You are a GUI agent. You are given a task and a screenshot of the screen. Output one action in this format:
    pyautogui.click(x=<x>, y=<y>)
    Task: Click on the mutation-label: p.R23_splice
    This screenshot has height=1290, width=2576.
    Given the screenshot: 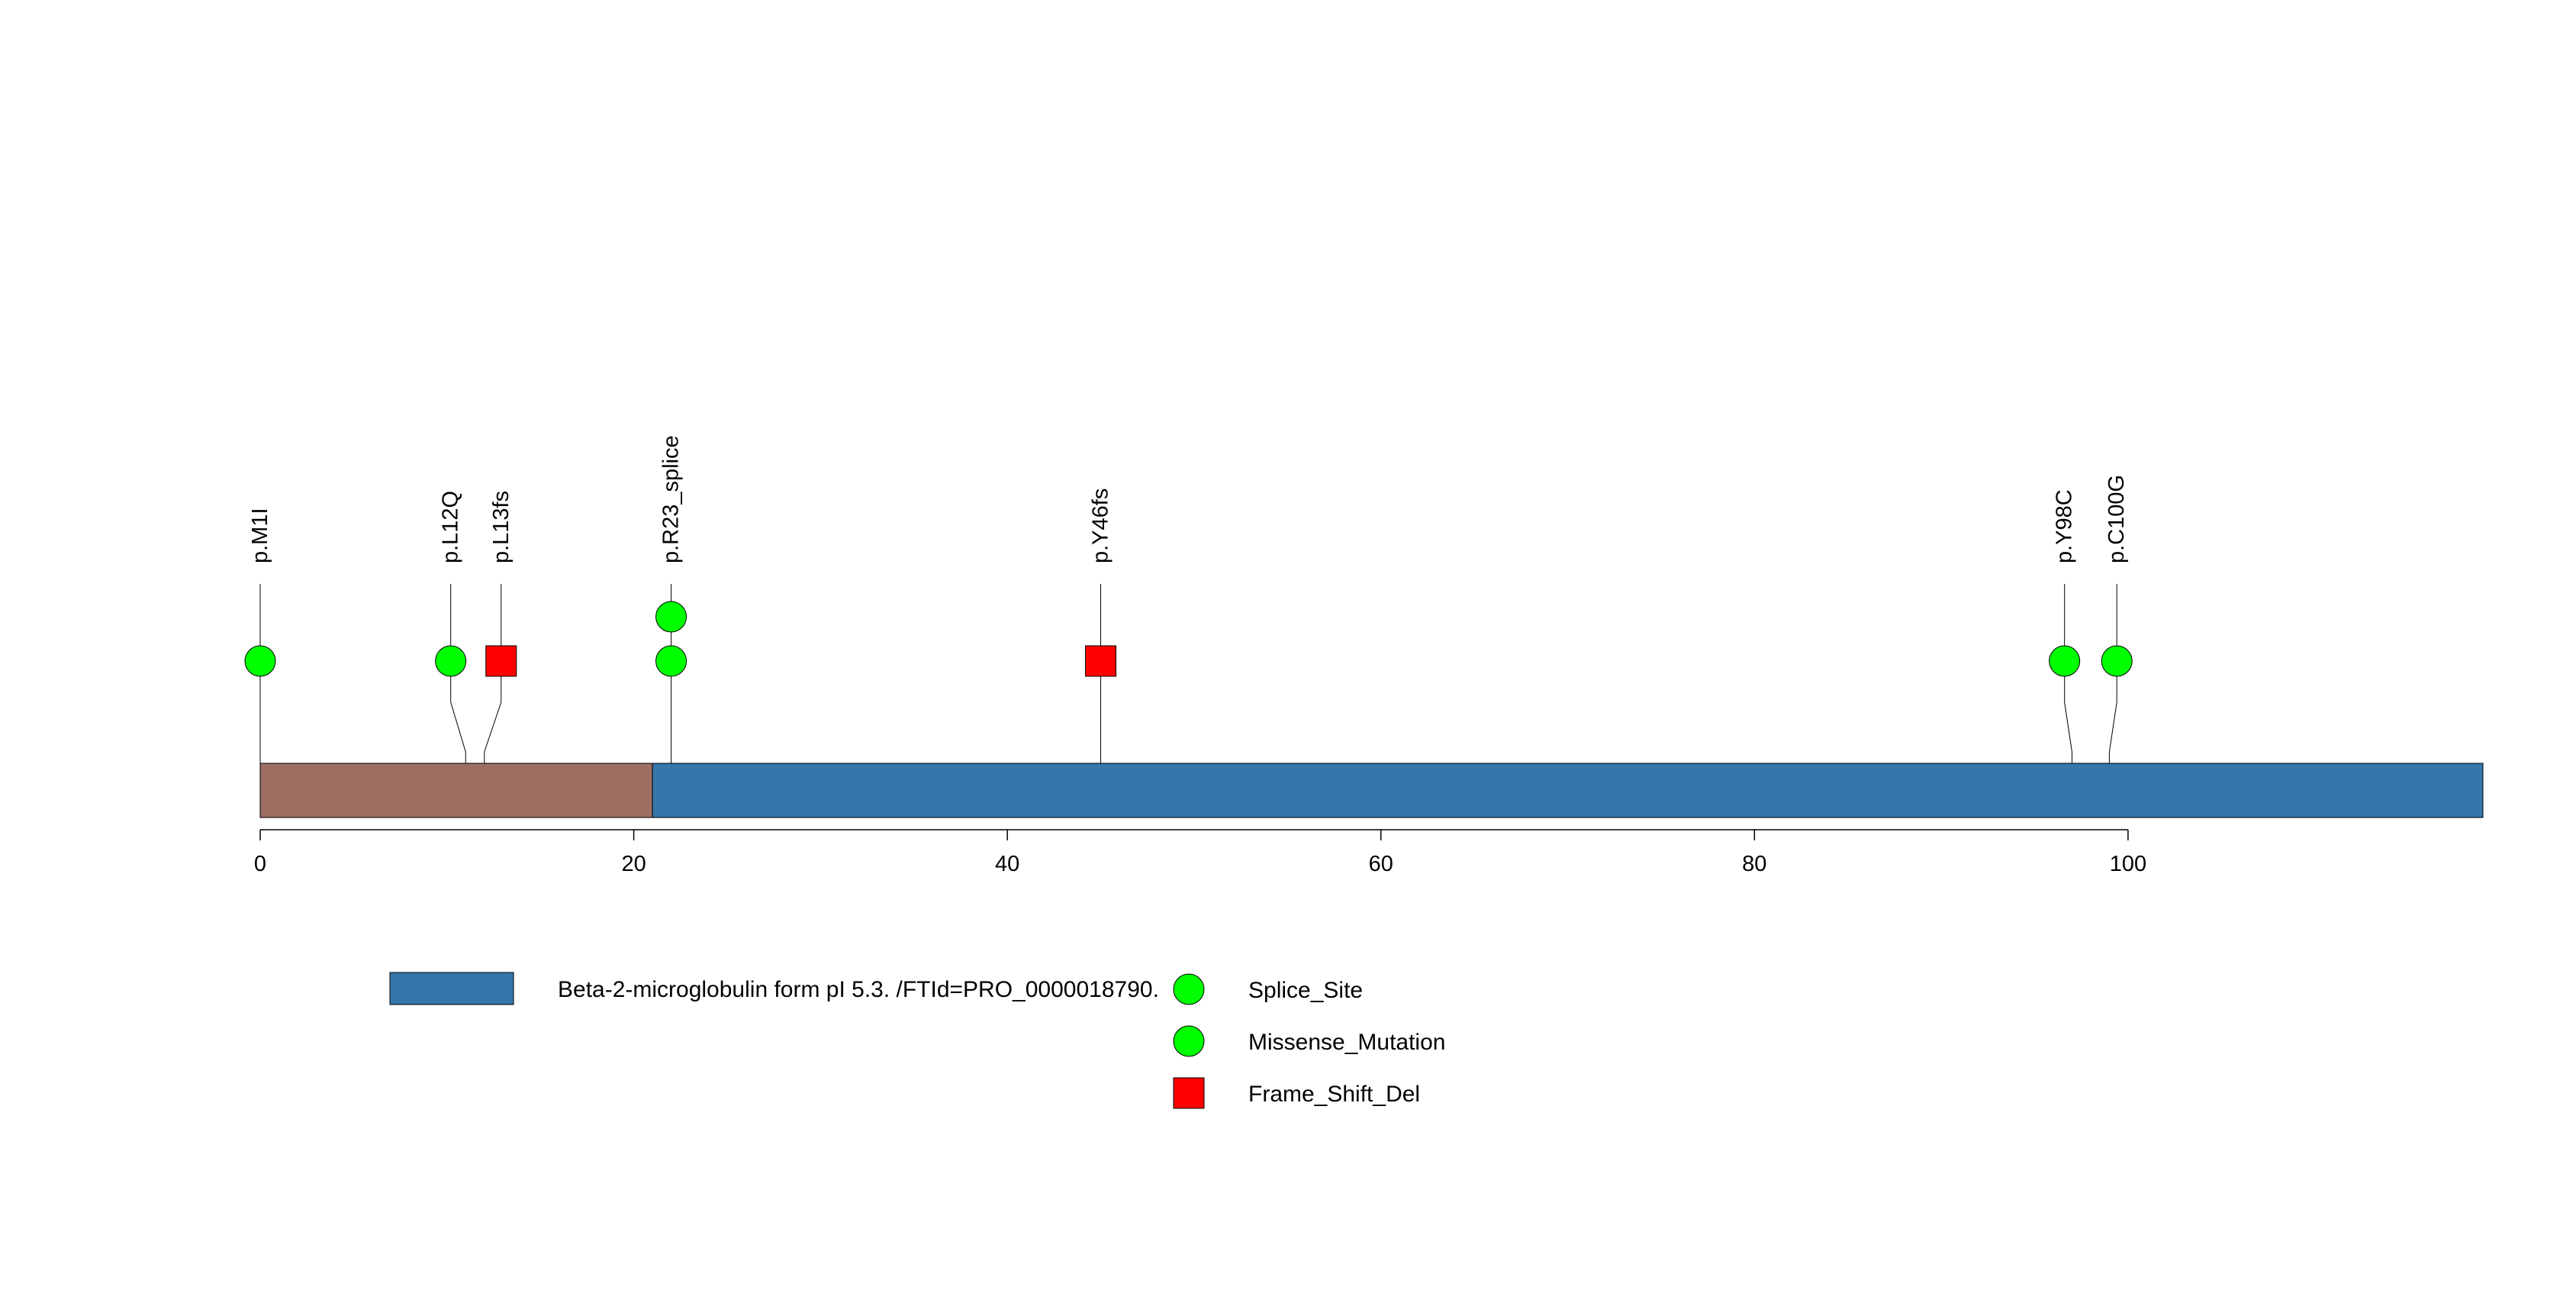 What is the action you would take?
    pyautogui.click(x=671, y=499)
    